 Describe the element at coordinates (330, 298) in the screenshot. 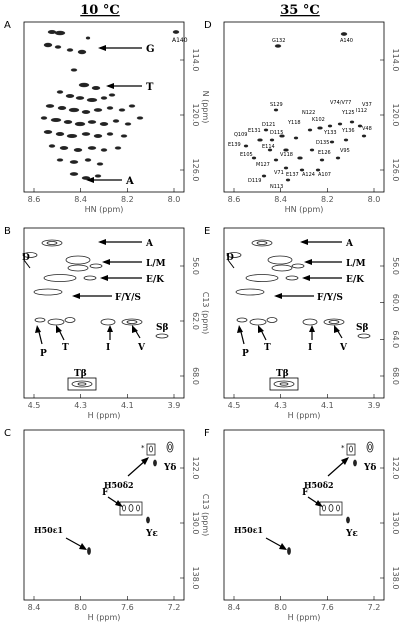

I see `label-E-FYS: F/Y/S` at that location.